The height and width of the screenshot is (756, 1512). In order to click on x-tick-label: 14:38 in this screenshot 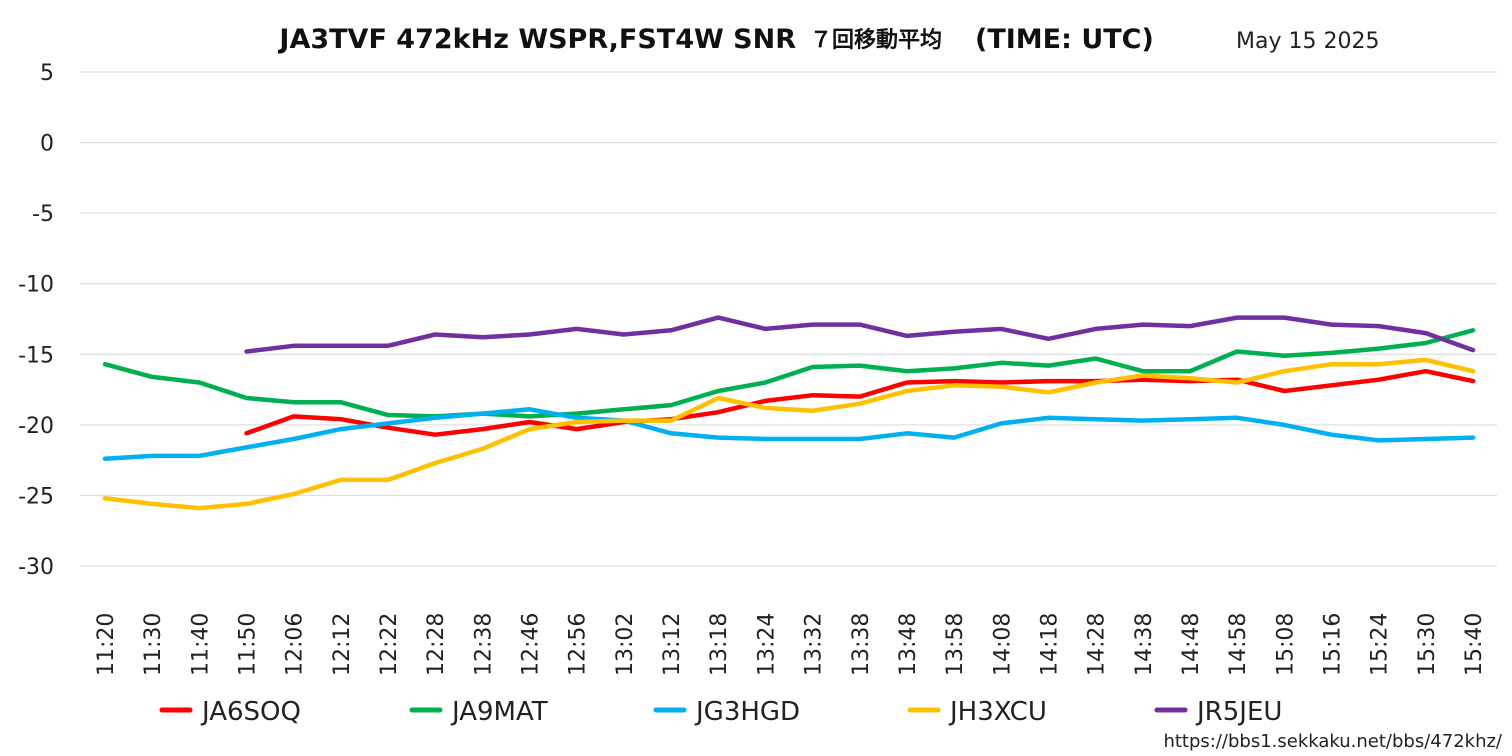, I will do `click(1144, 644)`.